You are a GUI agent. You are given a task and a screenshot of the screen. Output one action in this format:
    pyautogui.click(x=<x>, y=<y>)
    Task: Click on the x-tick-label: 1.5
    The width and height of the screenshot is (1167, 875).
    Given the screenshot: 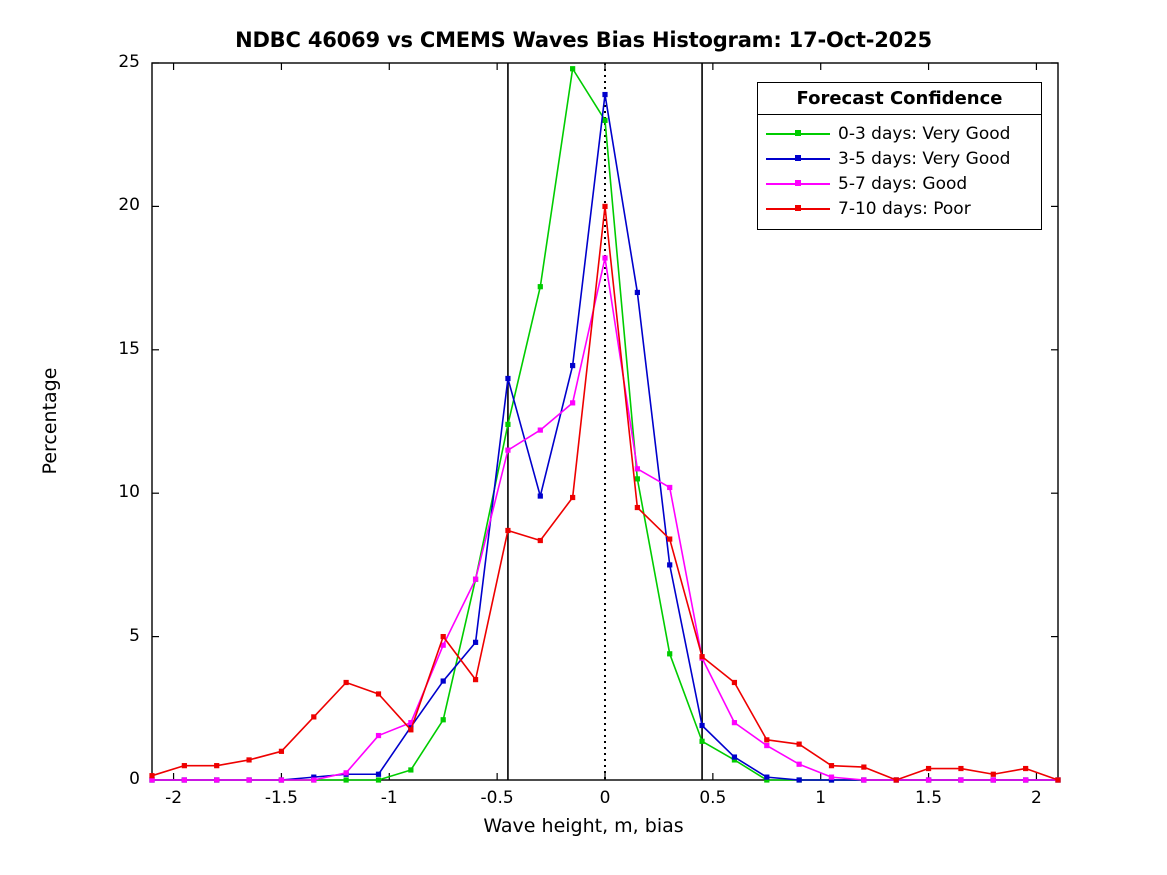 What is the action you would take?
    pyautogui.click(x=929, y=798)
    